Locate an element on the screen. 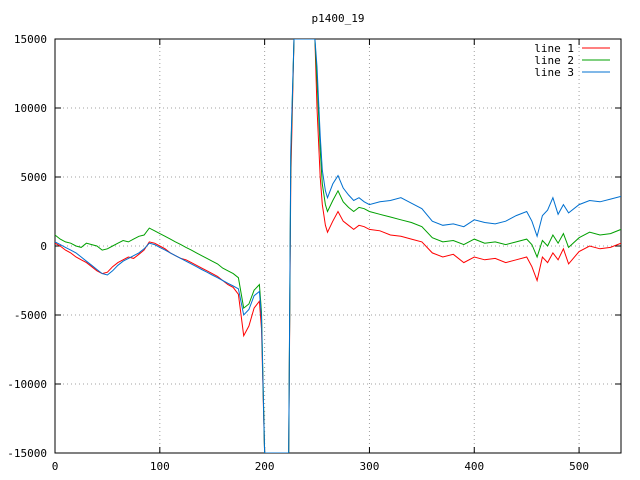 The height and width of the screenshot is (480, 640). x-tick-label: 200 is located at coordinates (265, 466).